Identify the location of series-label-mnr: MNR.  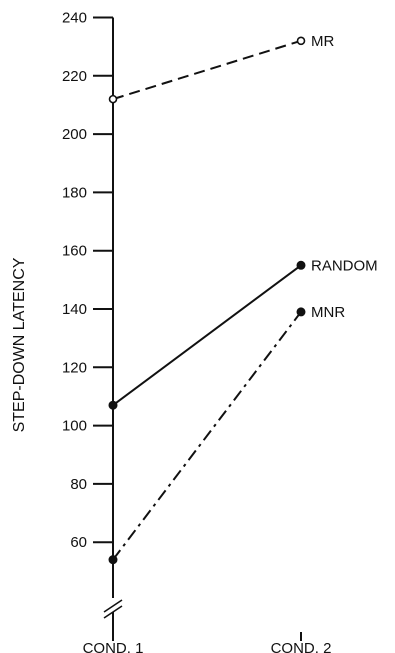
(328, 312).